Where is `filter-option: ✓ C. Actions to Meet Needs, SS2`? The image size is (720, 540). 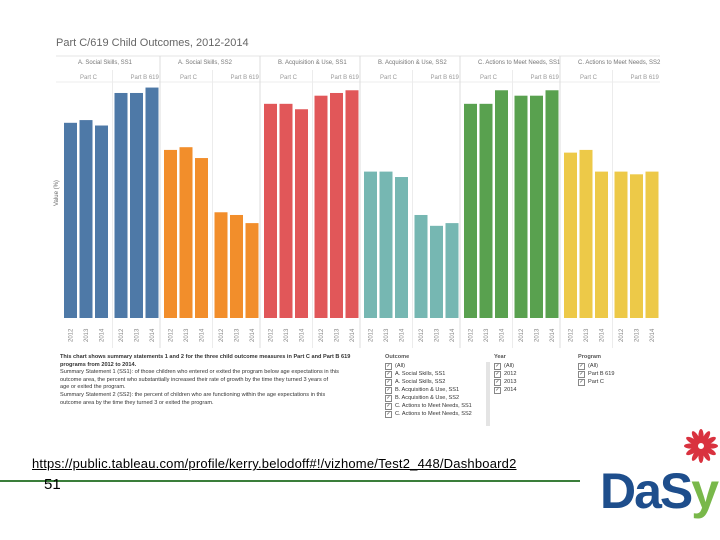 filter-option: ✓ C. Actions to Meet Needs, SS2 is located at coordinates (428, 414).